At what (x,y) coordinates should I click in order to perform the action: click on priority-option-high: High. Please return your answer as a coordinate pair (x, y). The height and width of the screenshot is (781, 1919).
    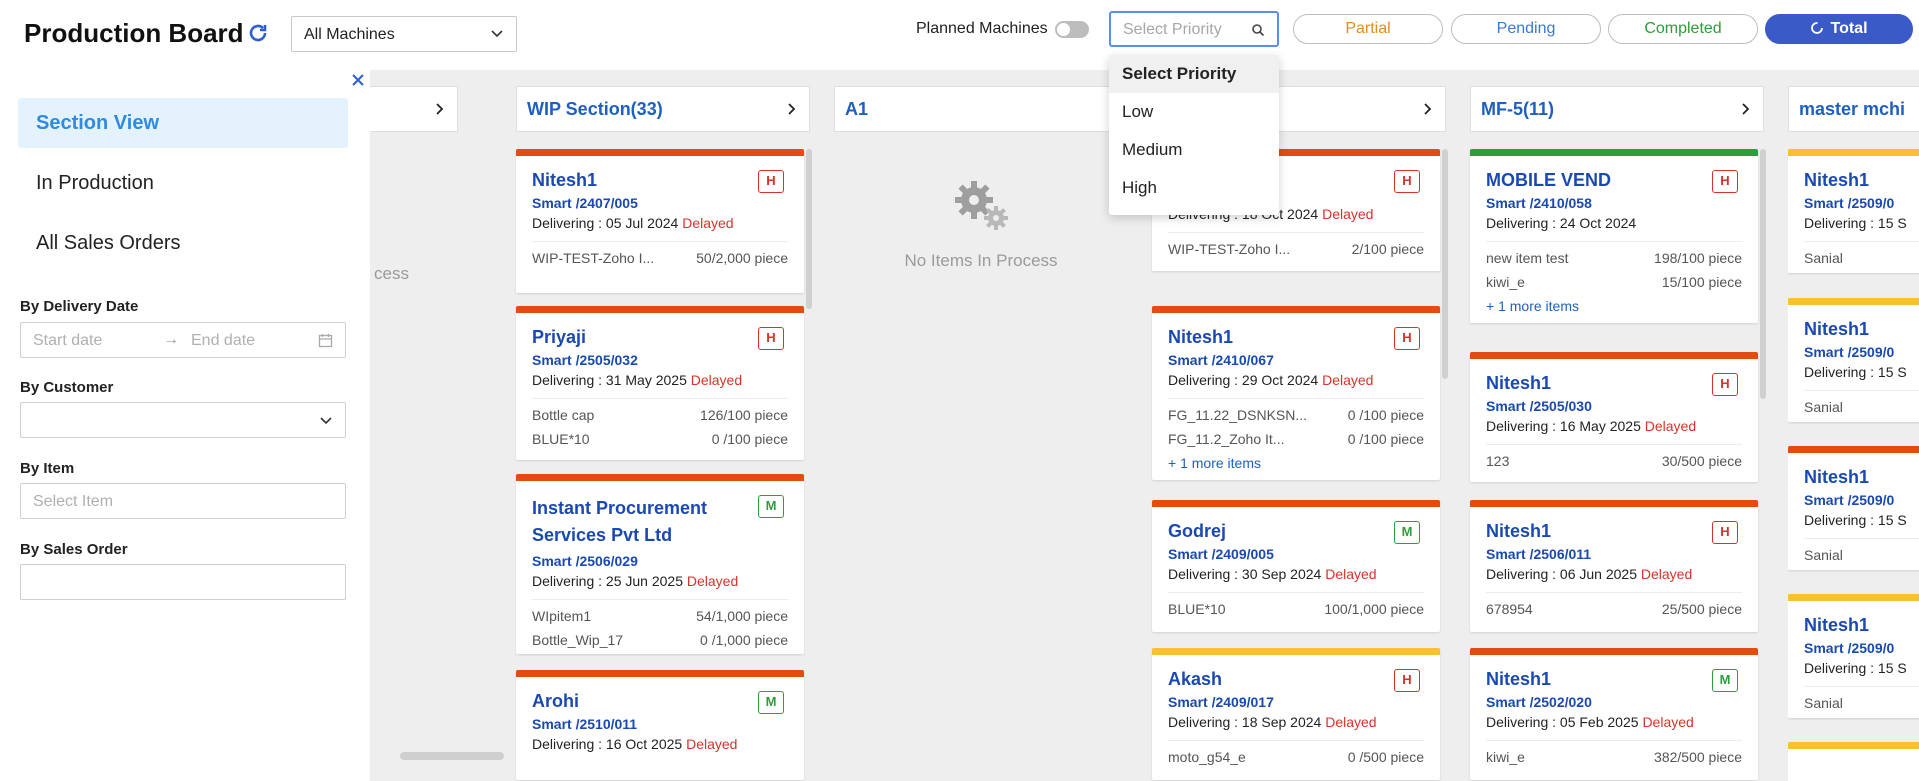
    Looking at the image, I should click on (1139, 187).